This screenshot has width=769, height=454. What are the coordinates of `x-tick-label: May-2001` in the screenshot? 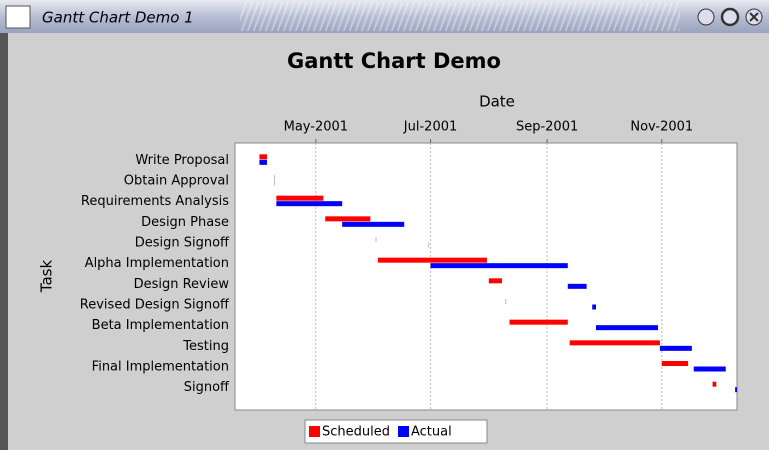 It's located at (316, 127).